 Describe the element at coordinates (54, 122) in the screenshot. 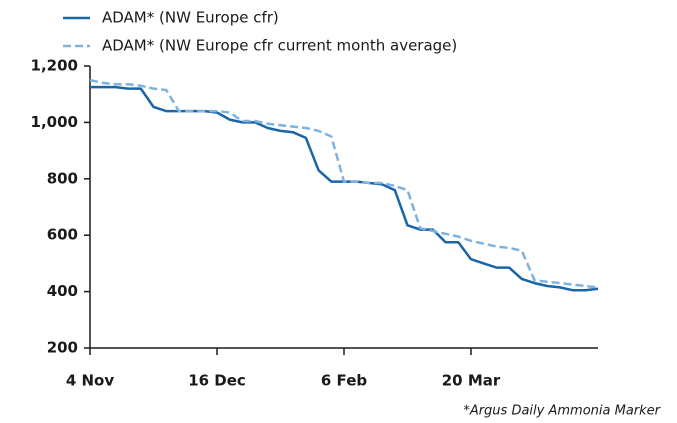

I see `y-tick-label: 1,000` at that location.